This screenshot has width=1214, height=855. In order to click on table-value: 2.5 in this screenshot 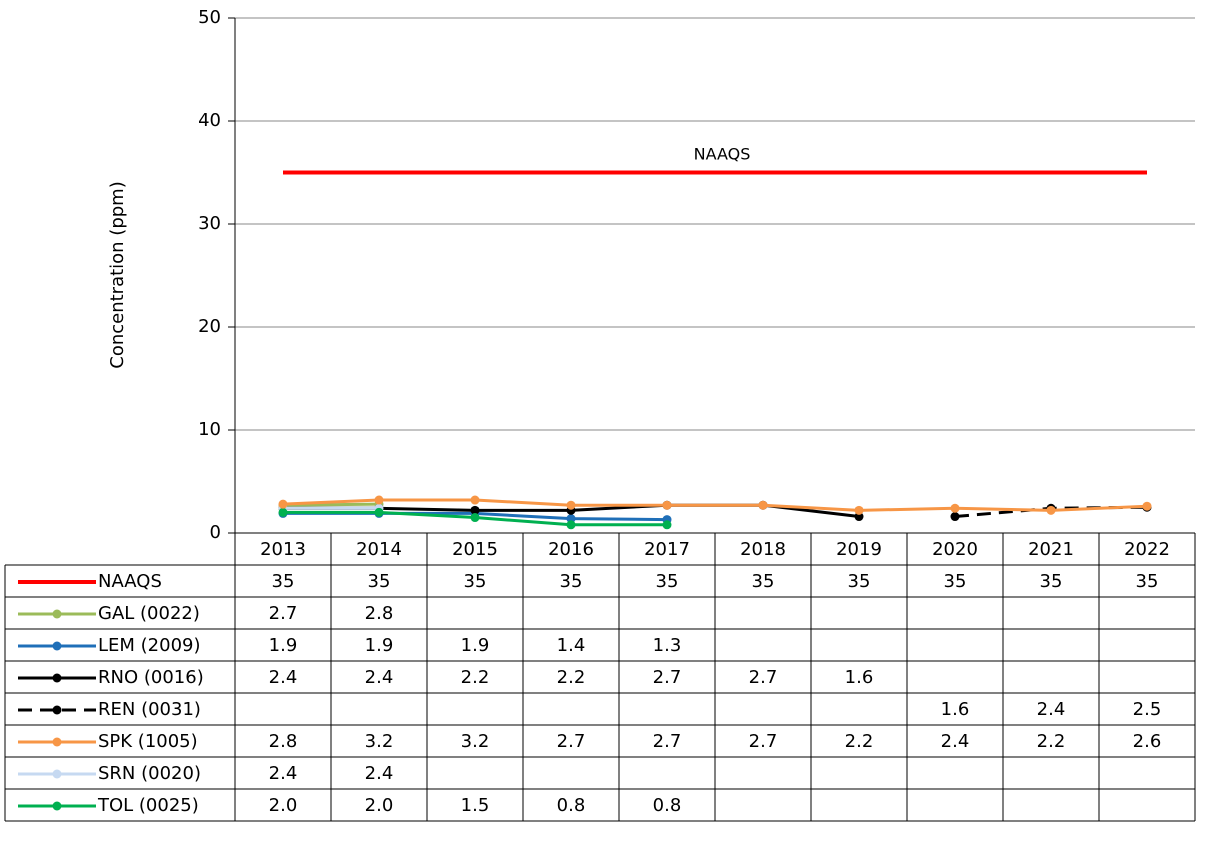, I will do `click(1147, 709)`.